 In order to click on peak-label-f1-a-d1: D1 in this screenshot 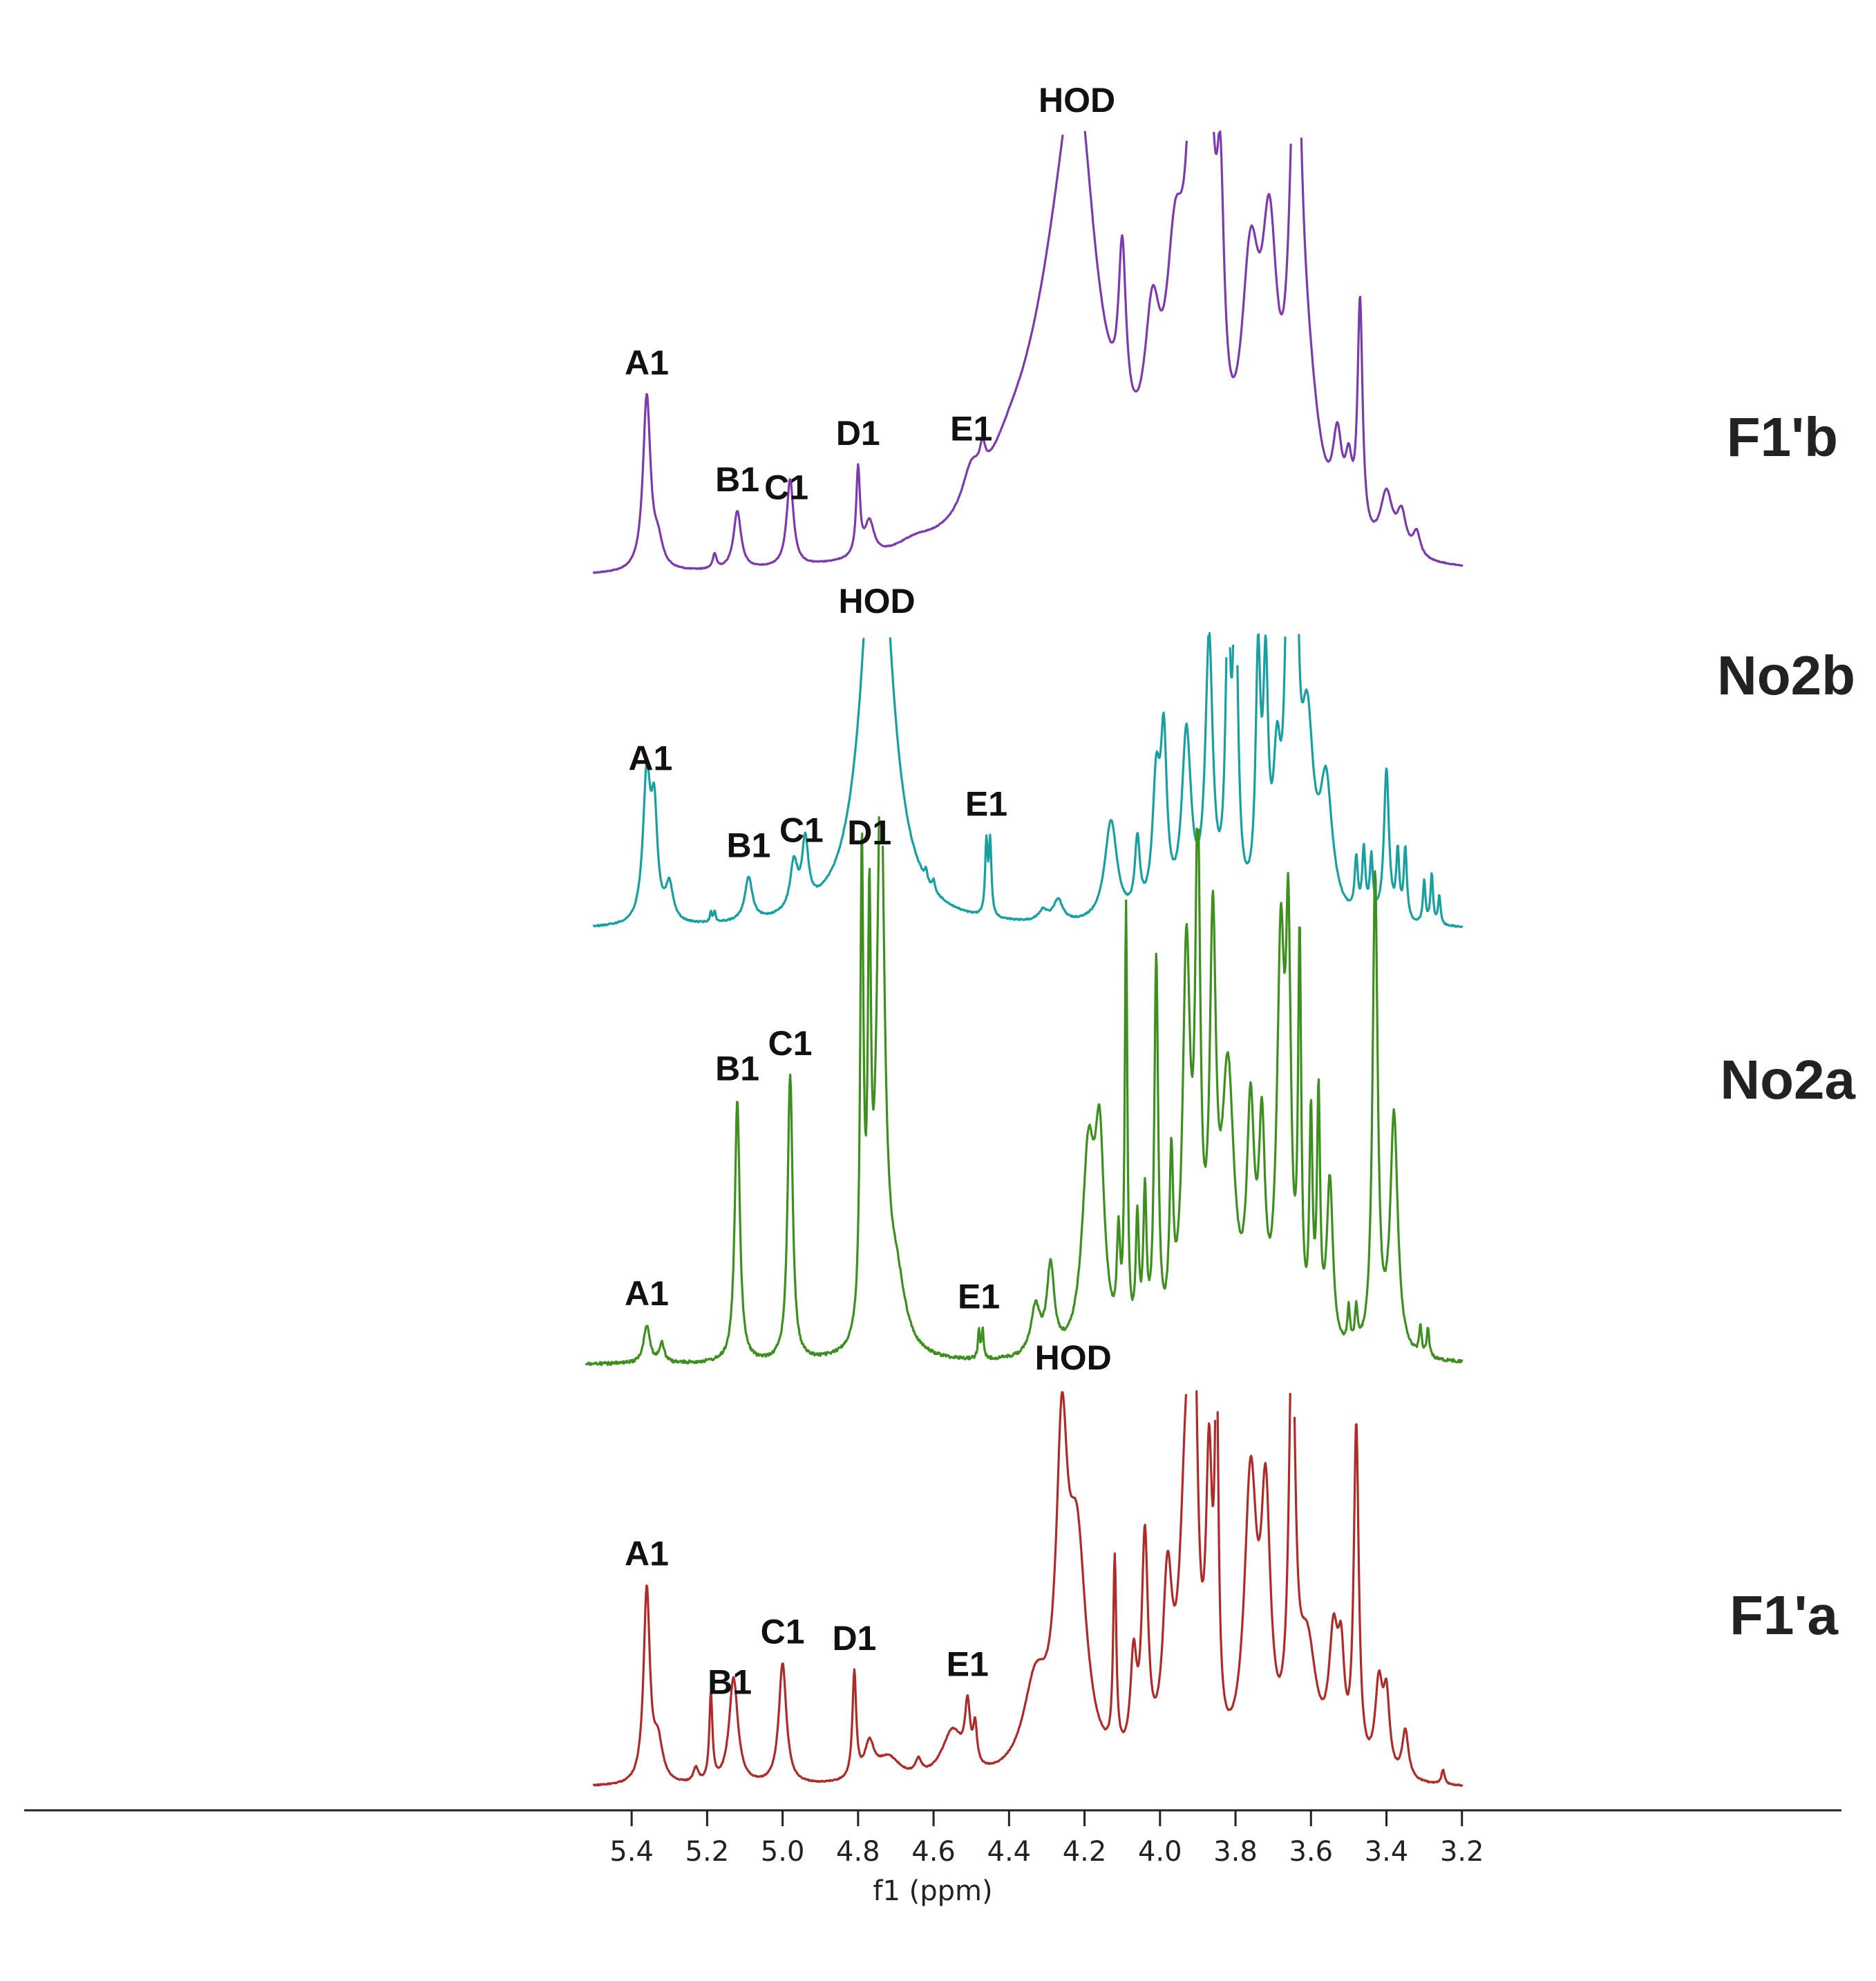, I will do `click(854, 1638)`.